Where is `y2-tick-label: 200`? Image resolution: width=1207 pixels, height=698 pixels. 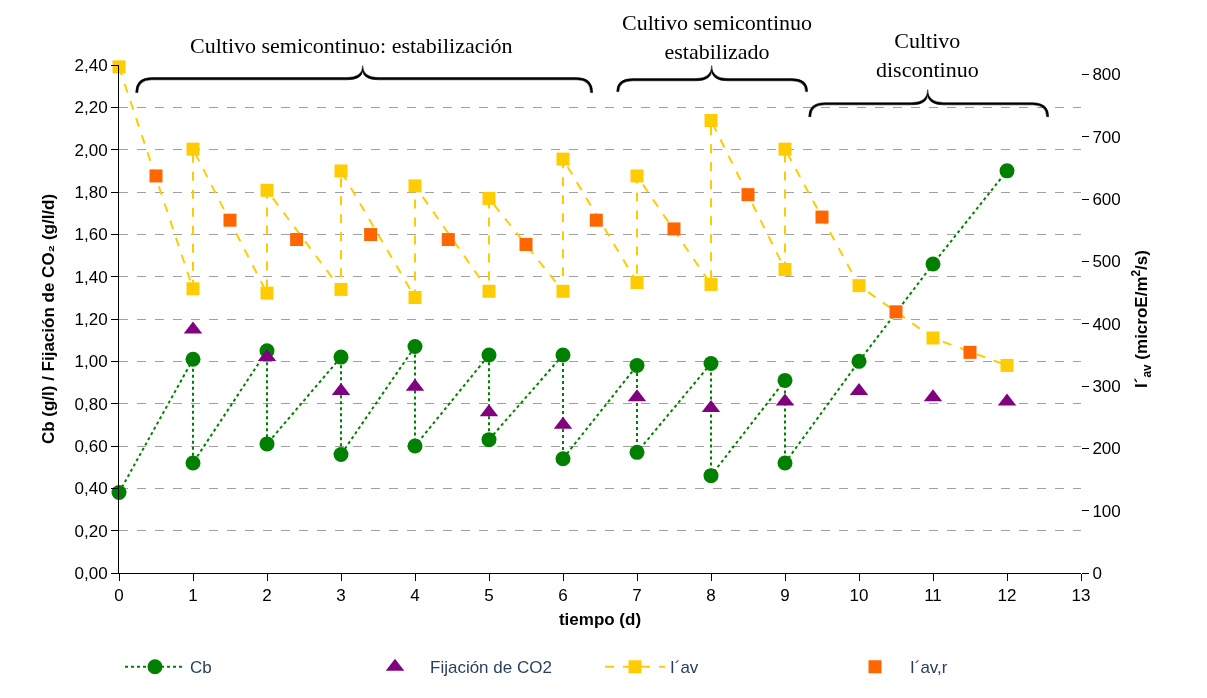 y2-tick-label: 200 is located at coordinates (1106, 449).